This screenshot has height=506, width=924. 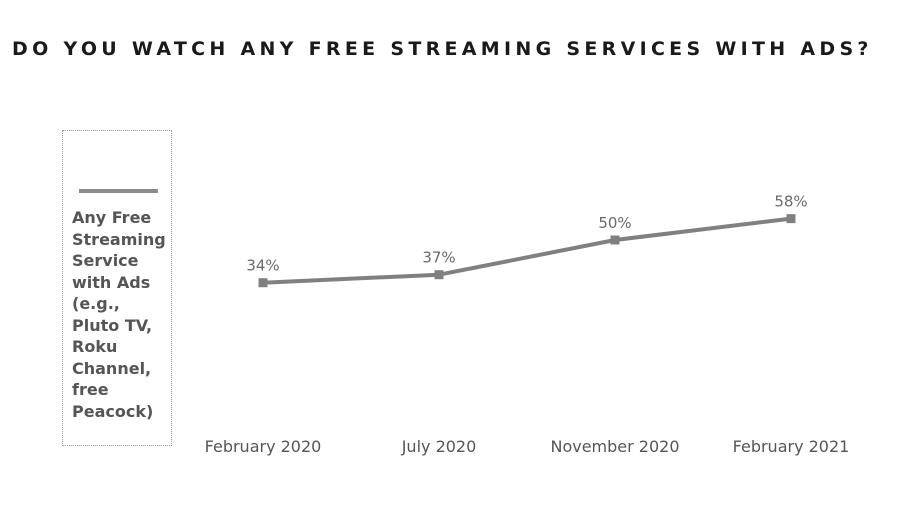 I want to click on x-tick-label: November 2020, so click(x=614, y=446).